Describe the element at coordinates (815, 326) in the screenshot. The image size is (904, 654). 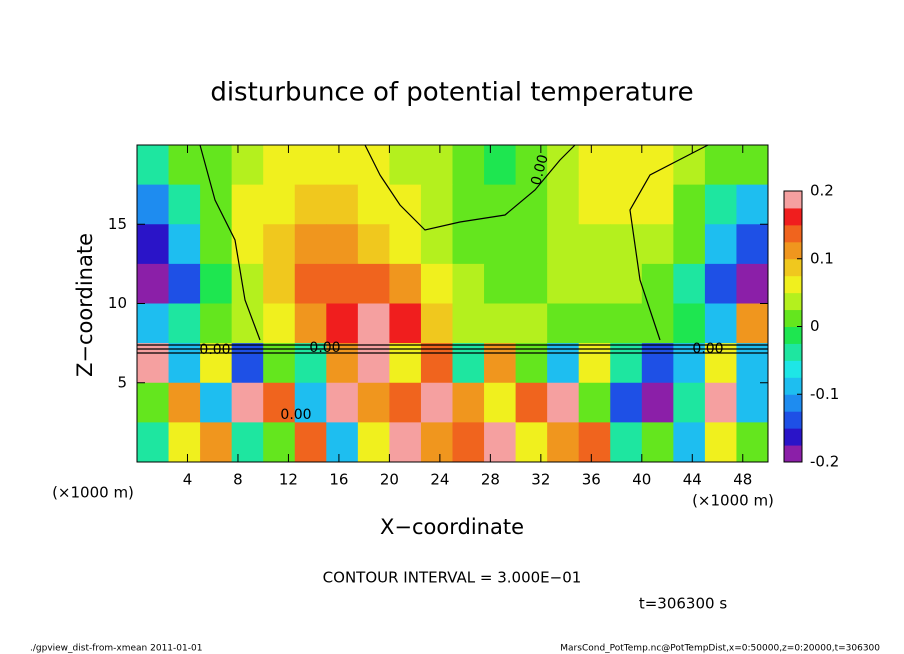
I see `colorbar-tick-label: 0` at that location.